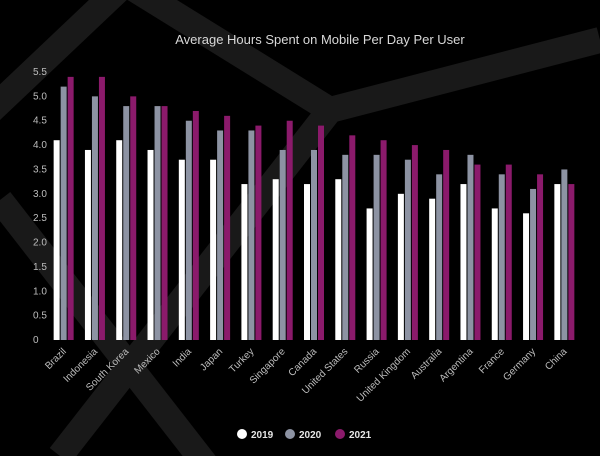 The image size is (600, 456). Describe the element at coordinates (40, 145) in the screenshot. I see `y-tick-label: 4.0` at that location.